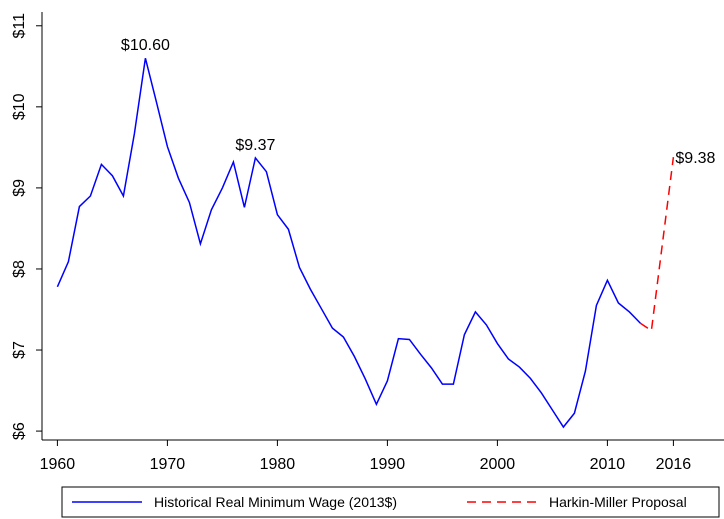 The height and width of the screenshot is (519, 724). I want to click on x-tick-label: 2010, so click(608, 464).